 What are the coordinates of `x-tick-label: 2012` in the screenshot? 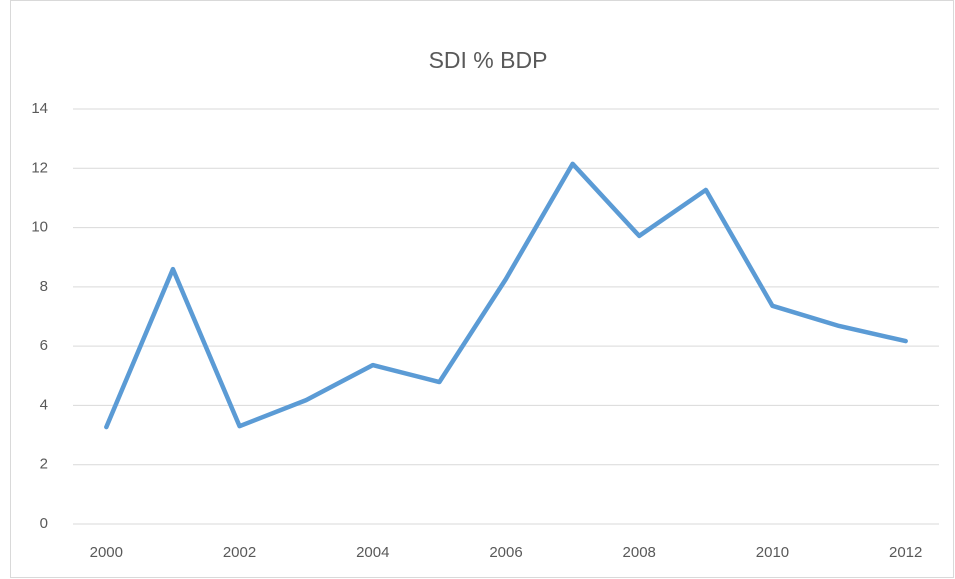 It's located at (905, 552).